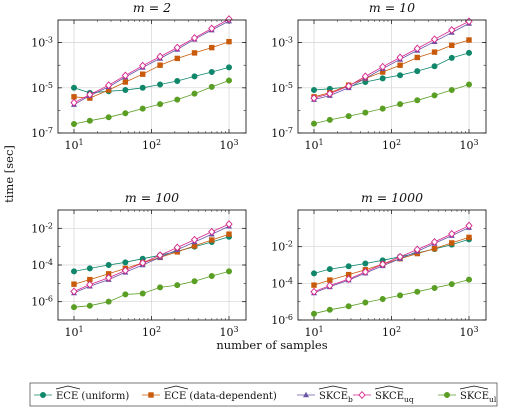 The image size is (517, 413). I want to click on panel-title: m = 2, so click(152, 7).